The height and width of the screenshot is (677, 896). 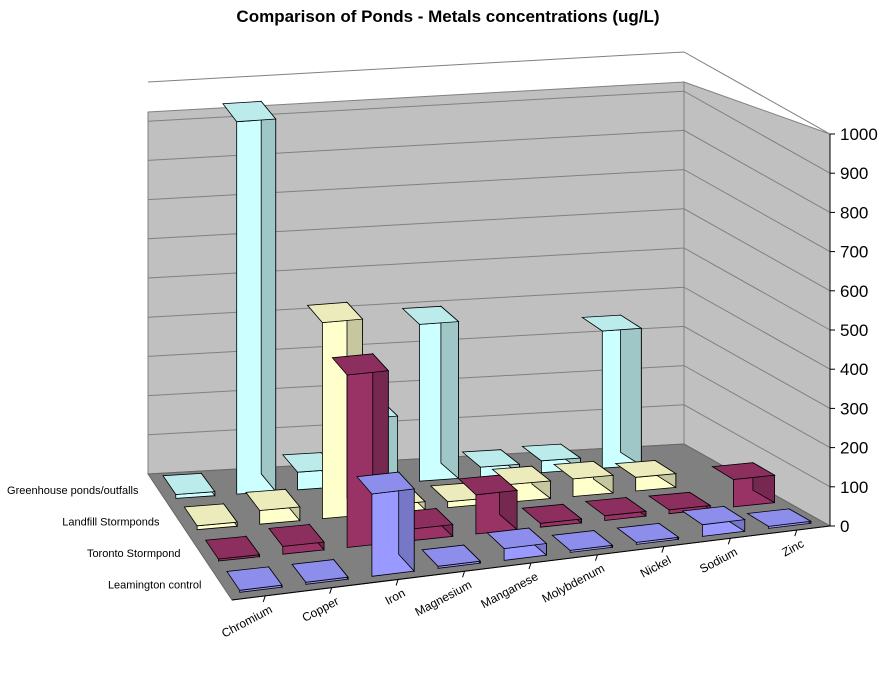 What do you see at coordinates (134, 554) in the screenshot?
I see `series-label: Toronto Stormpond` at bounding box center [134, 554].